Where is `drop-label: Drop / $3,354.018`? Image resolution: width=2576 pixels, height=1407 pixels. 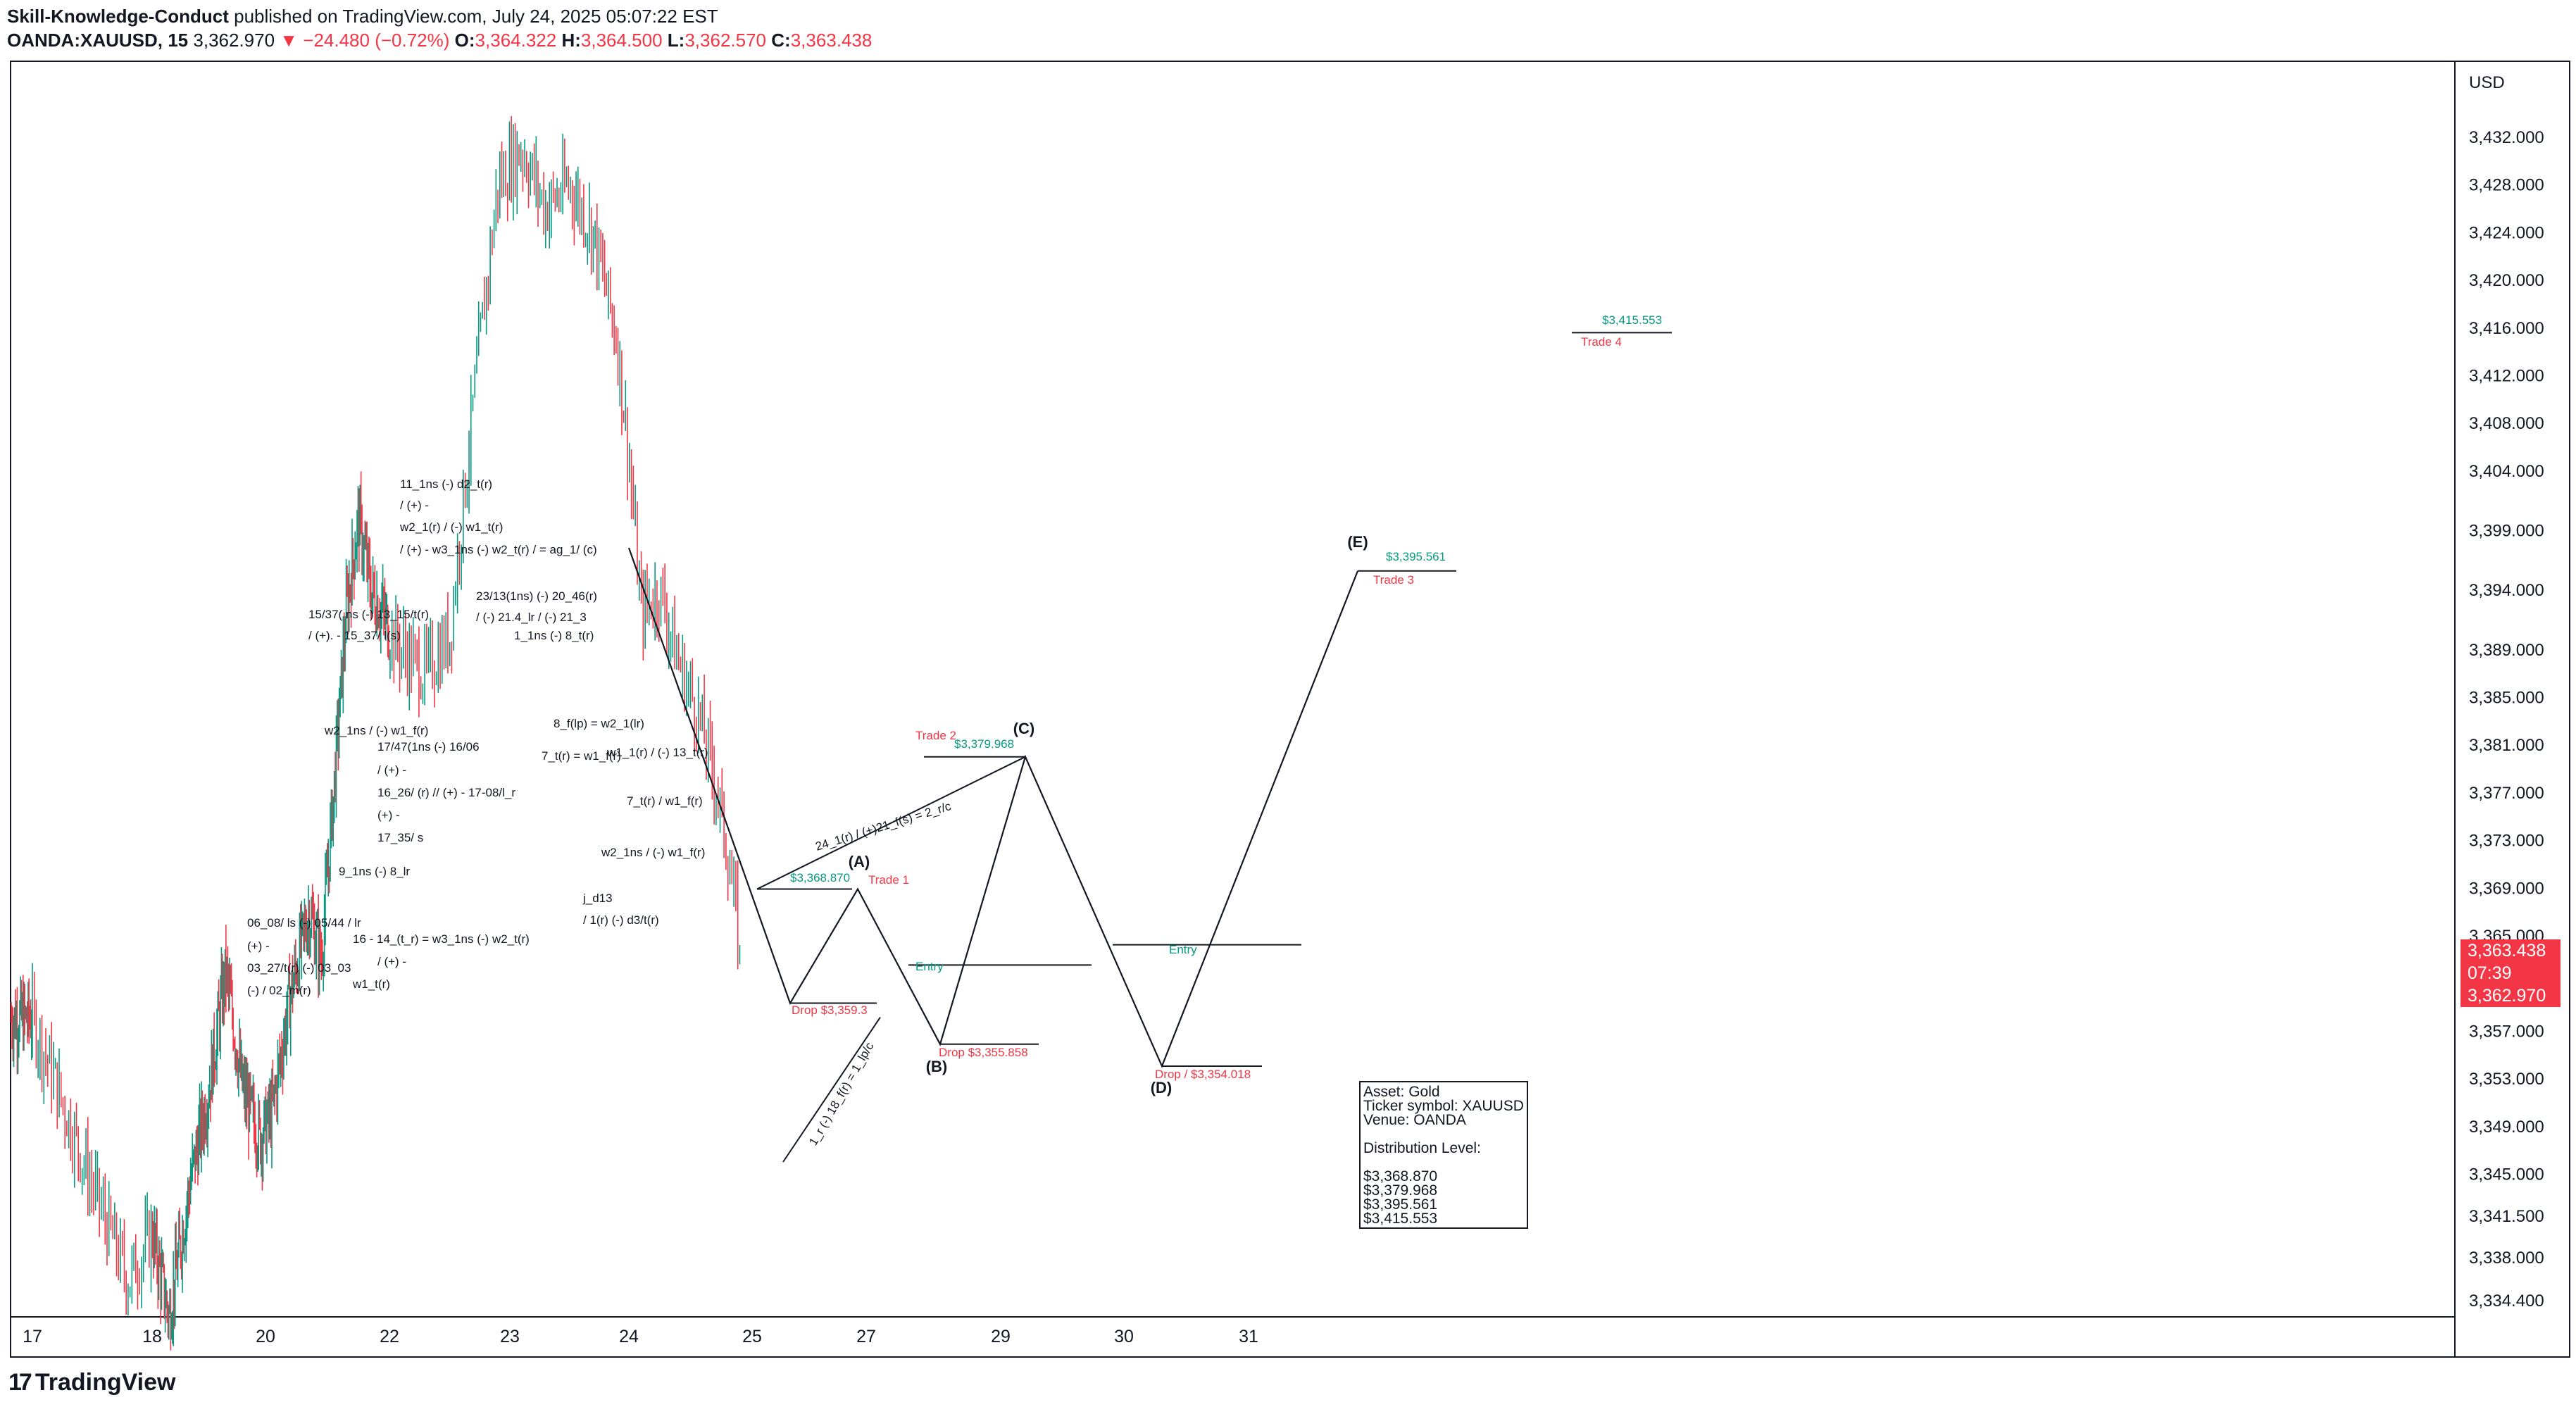
drop-label: Drop / $3,354.018 is located at coordinates (1203, 1074).